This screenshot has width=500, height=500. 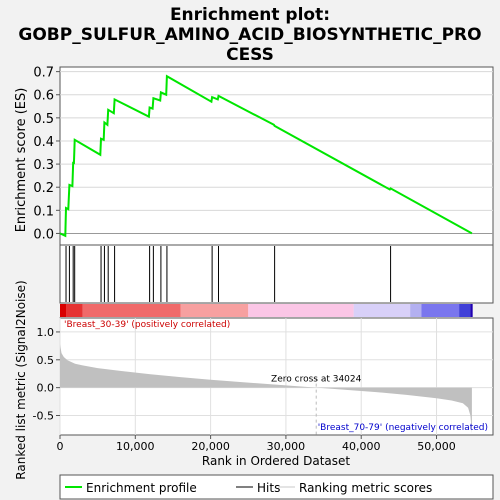 What do you see at coordinates (286, 446) in the screenshot?
I see `x-tick-label: 30,000` at bounding box center [286, 446].